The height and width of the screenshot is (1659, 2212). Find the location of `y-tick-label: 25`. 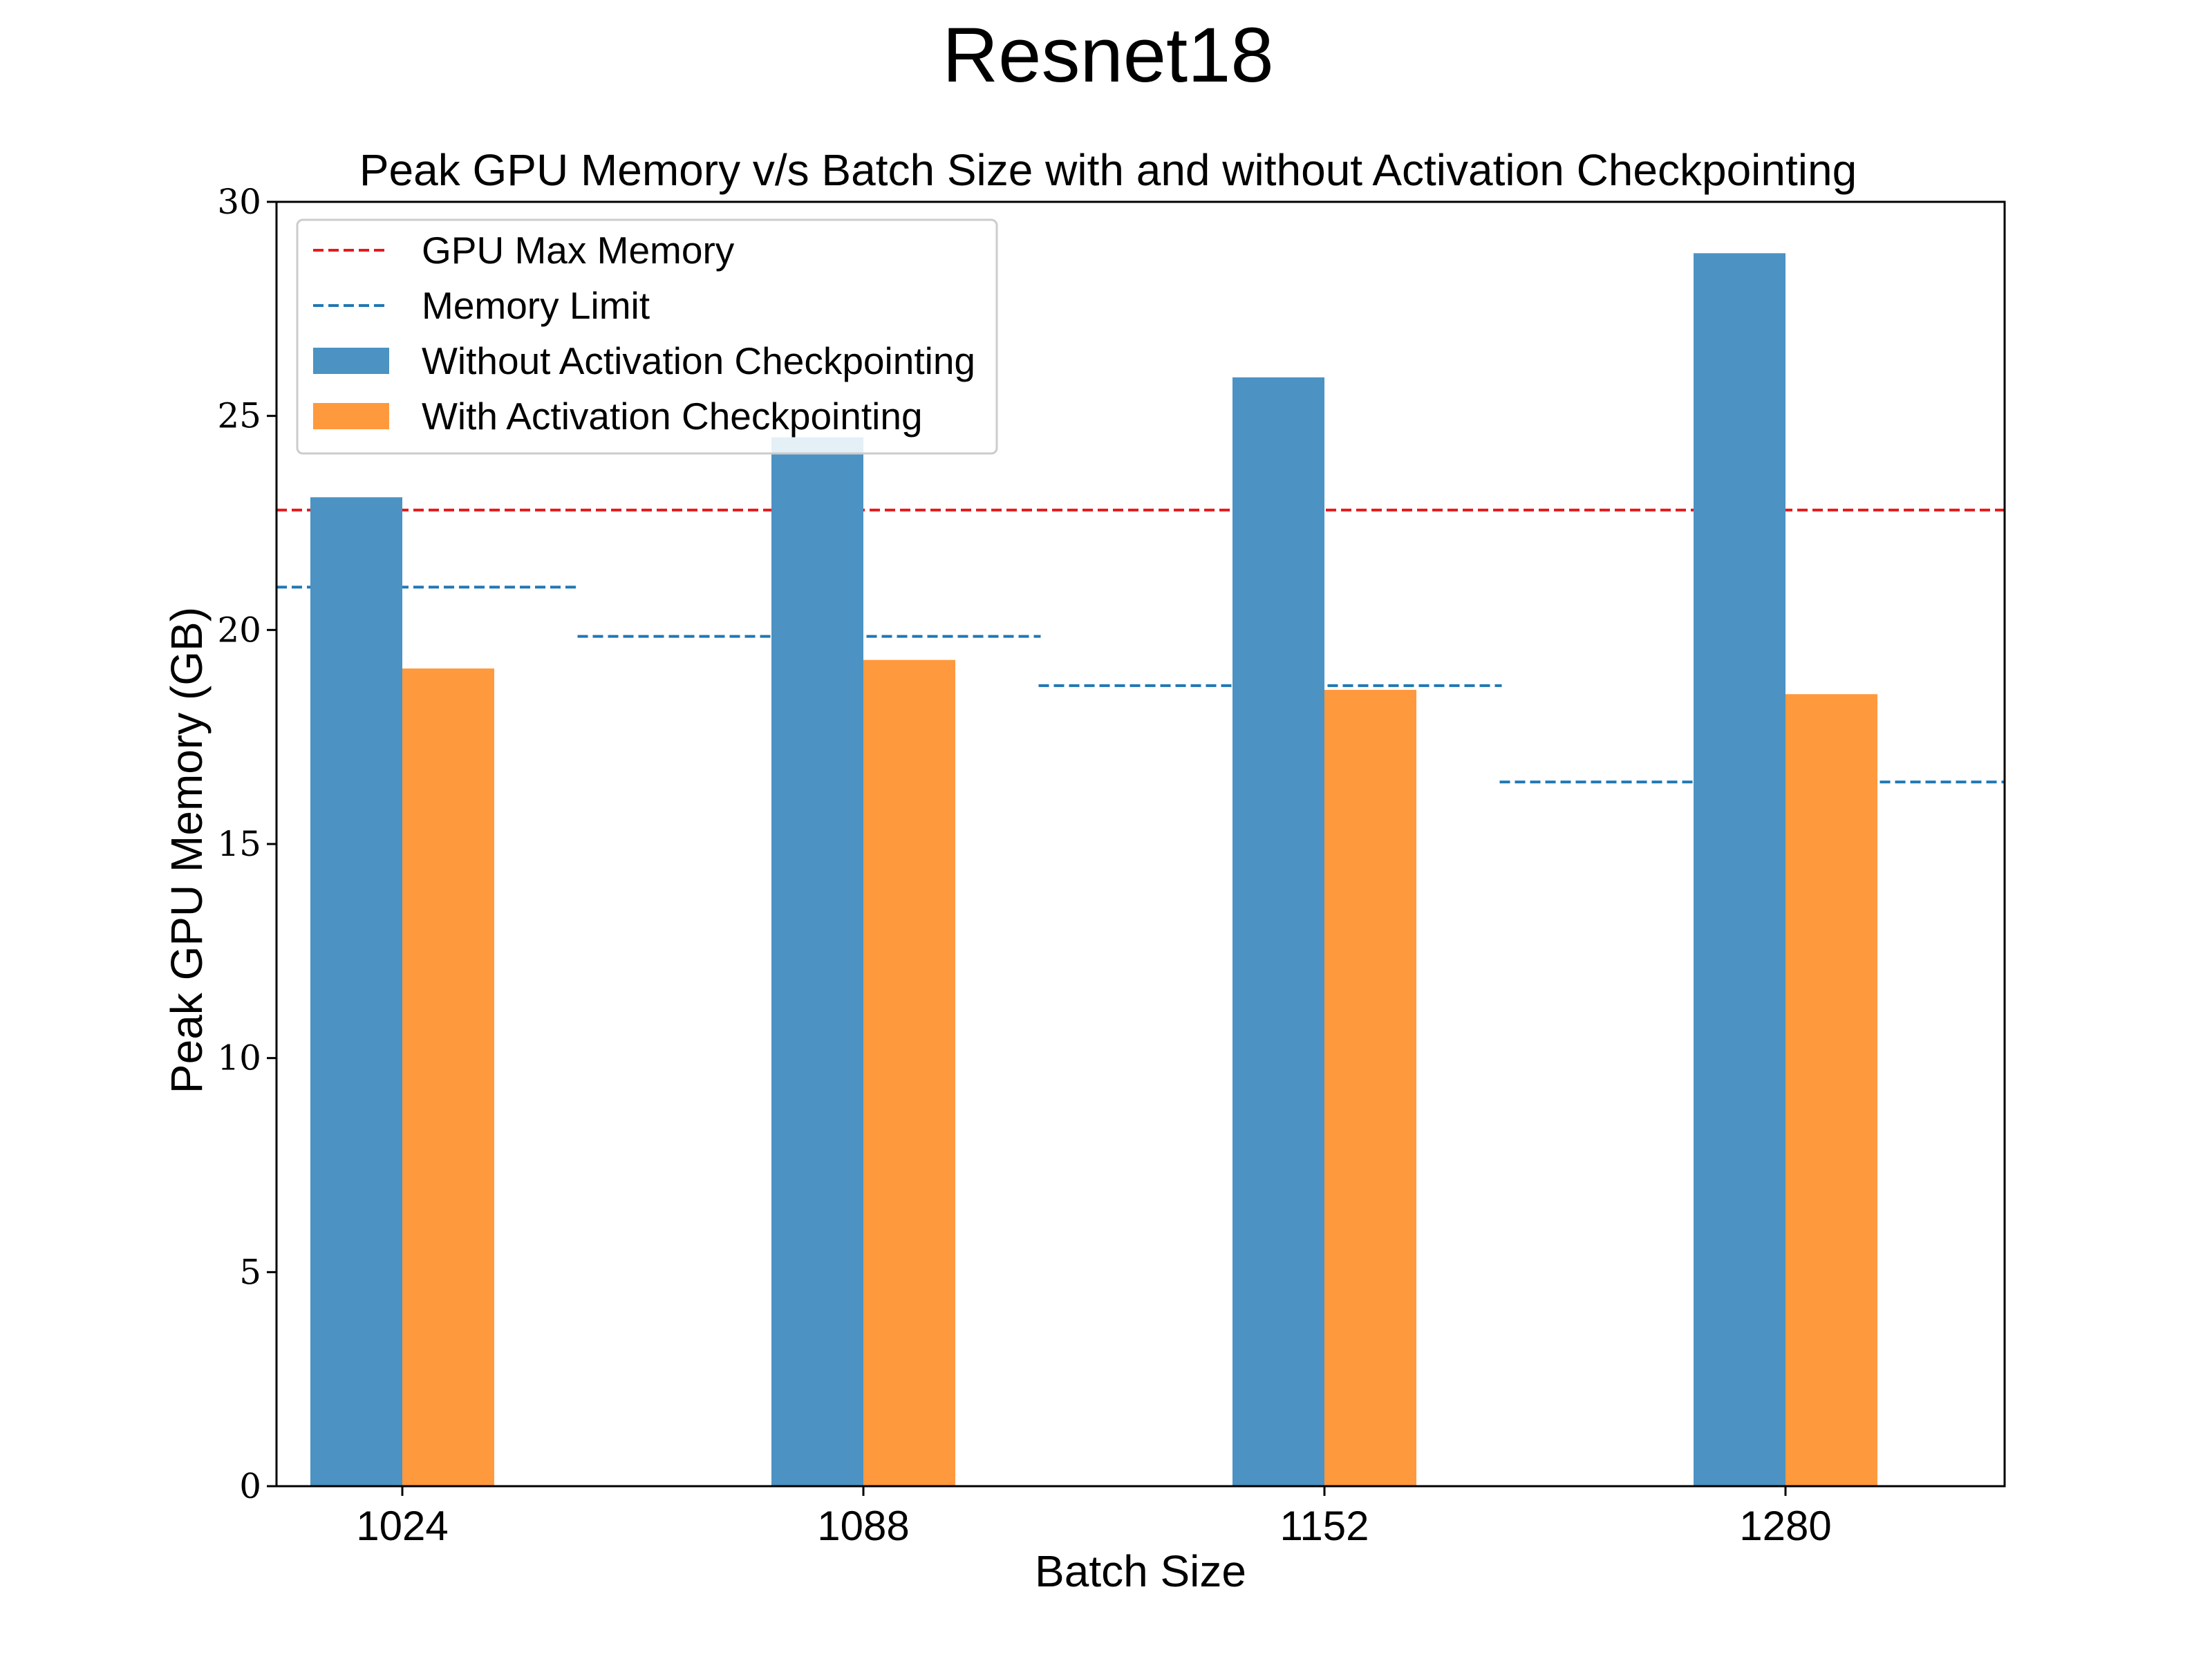

y-tick-label: 25 is located at coordinates (239, 416).